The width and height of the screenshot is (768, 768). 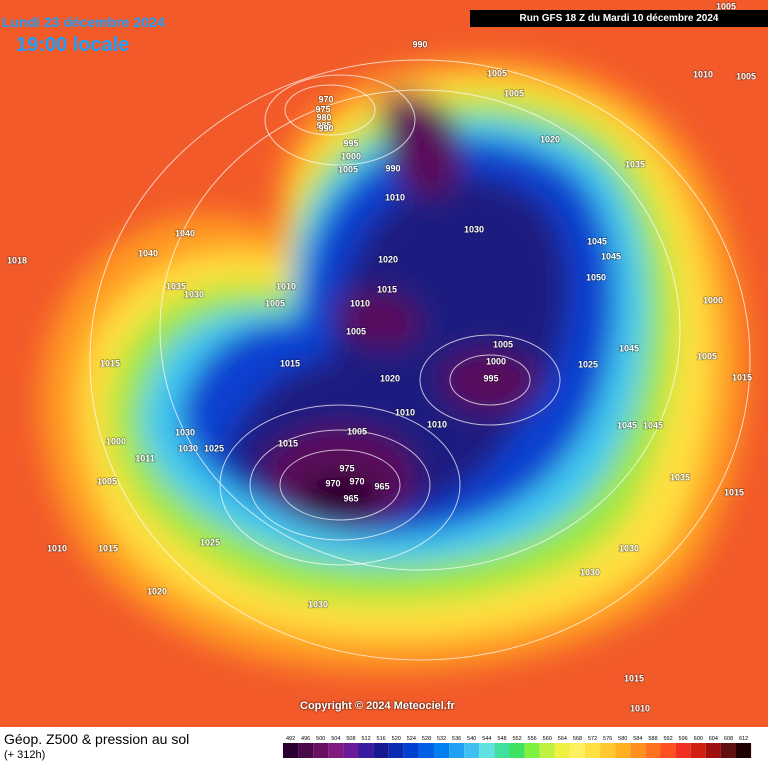 What do you see at coordinates (290, 739) in the screenshot?
I see `legend-label: 492` at bounding box center [290, 739].